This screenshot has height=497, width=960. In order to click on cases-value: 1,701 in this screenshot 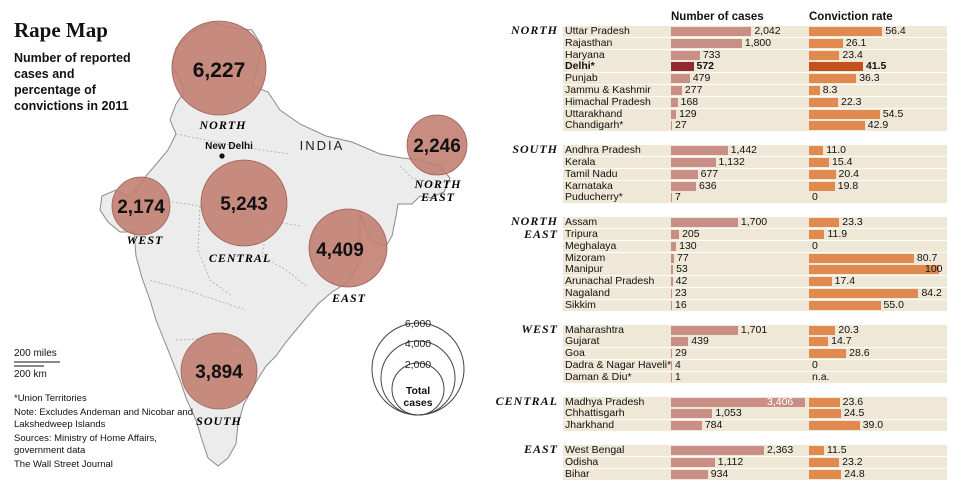, I will do `click(754, 329)`.